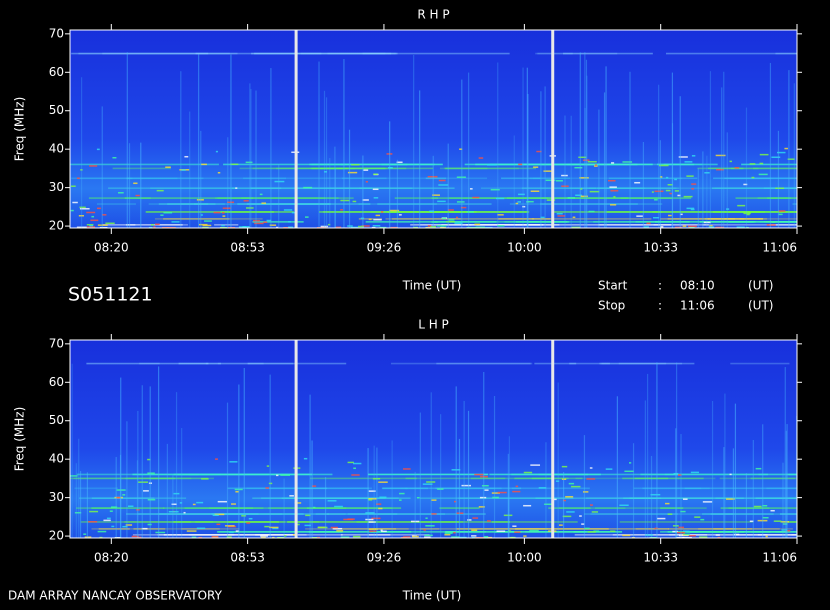  Describe the element at coordinates (524, 558) in the screenshot. I see `x-tick-label: 10:00` at that location.